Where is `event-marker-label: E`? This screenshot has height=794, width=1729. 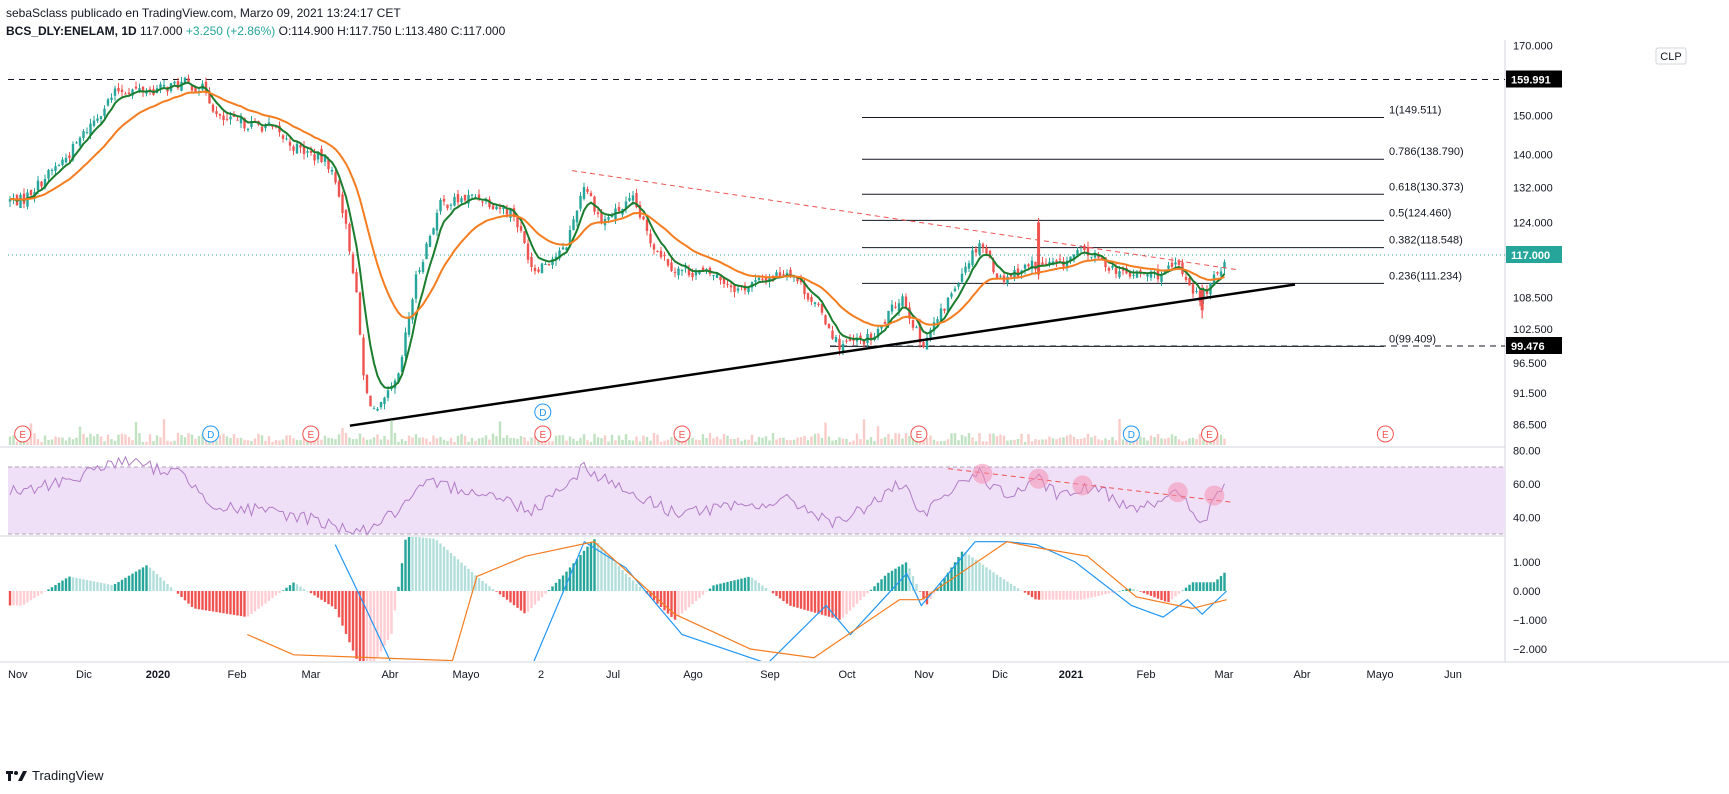 event-marker-label: E is located at coordinates (22, 435).